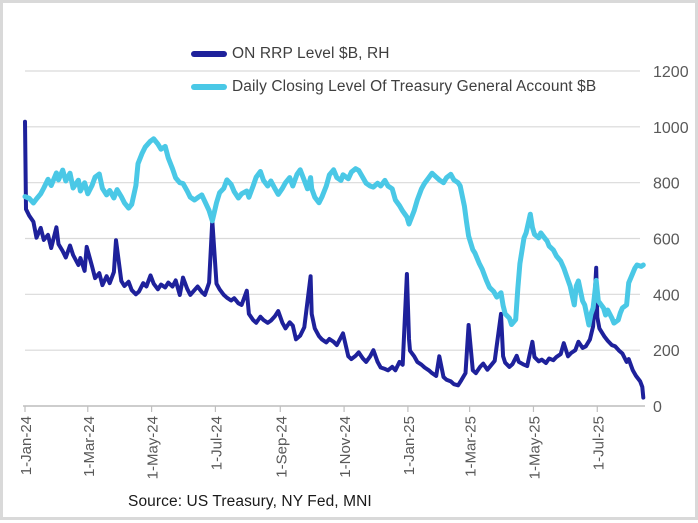  Describe the element at coordinates (666, 240) in the screenshot. I see `y-tick-label: 600` at that location.